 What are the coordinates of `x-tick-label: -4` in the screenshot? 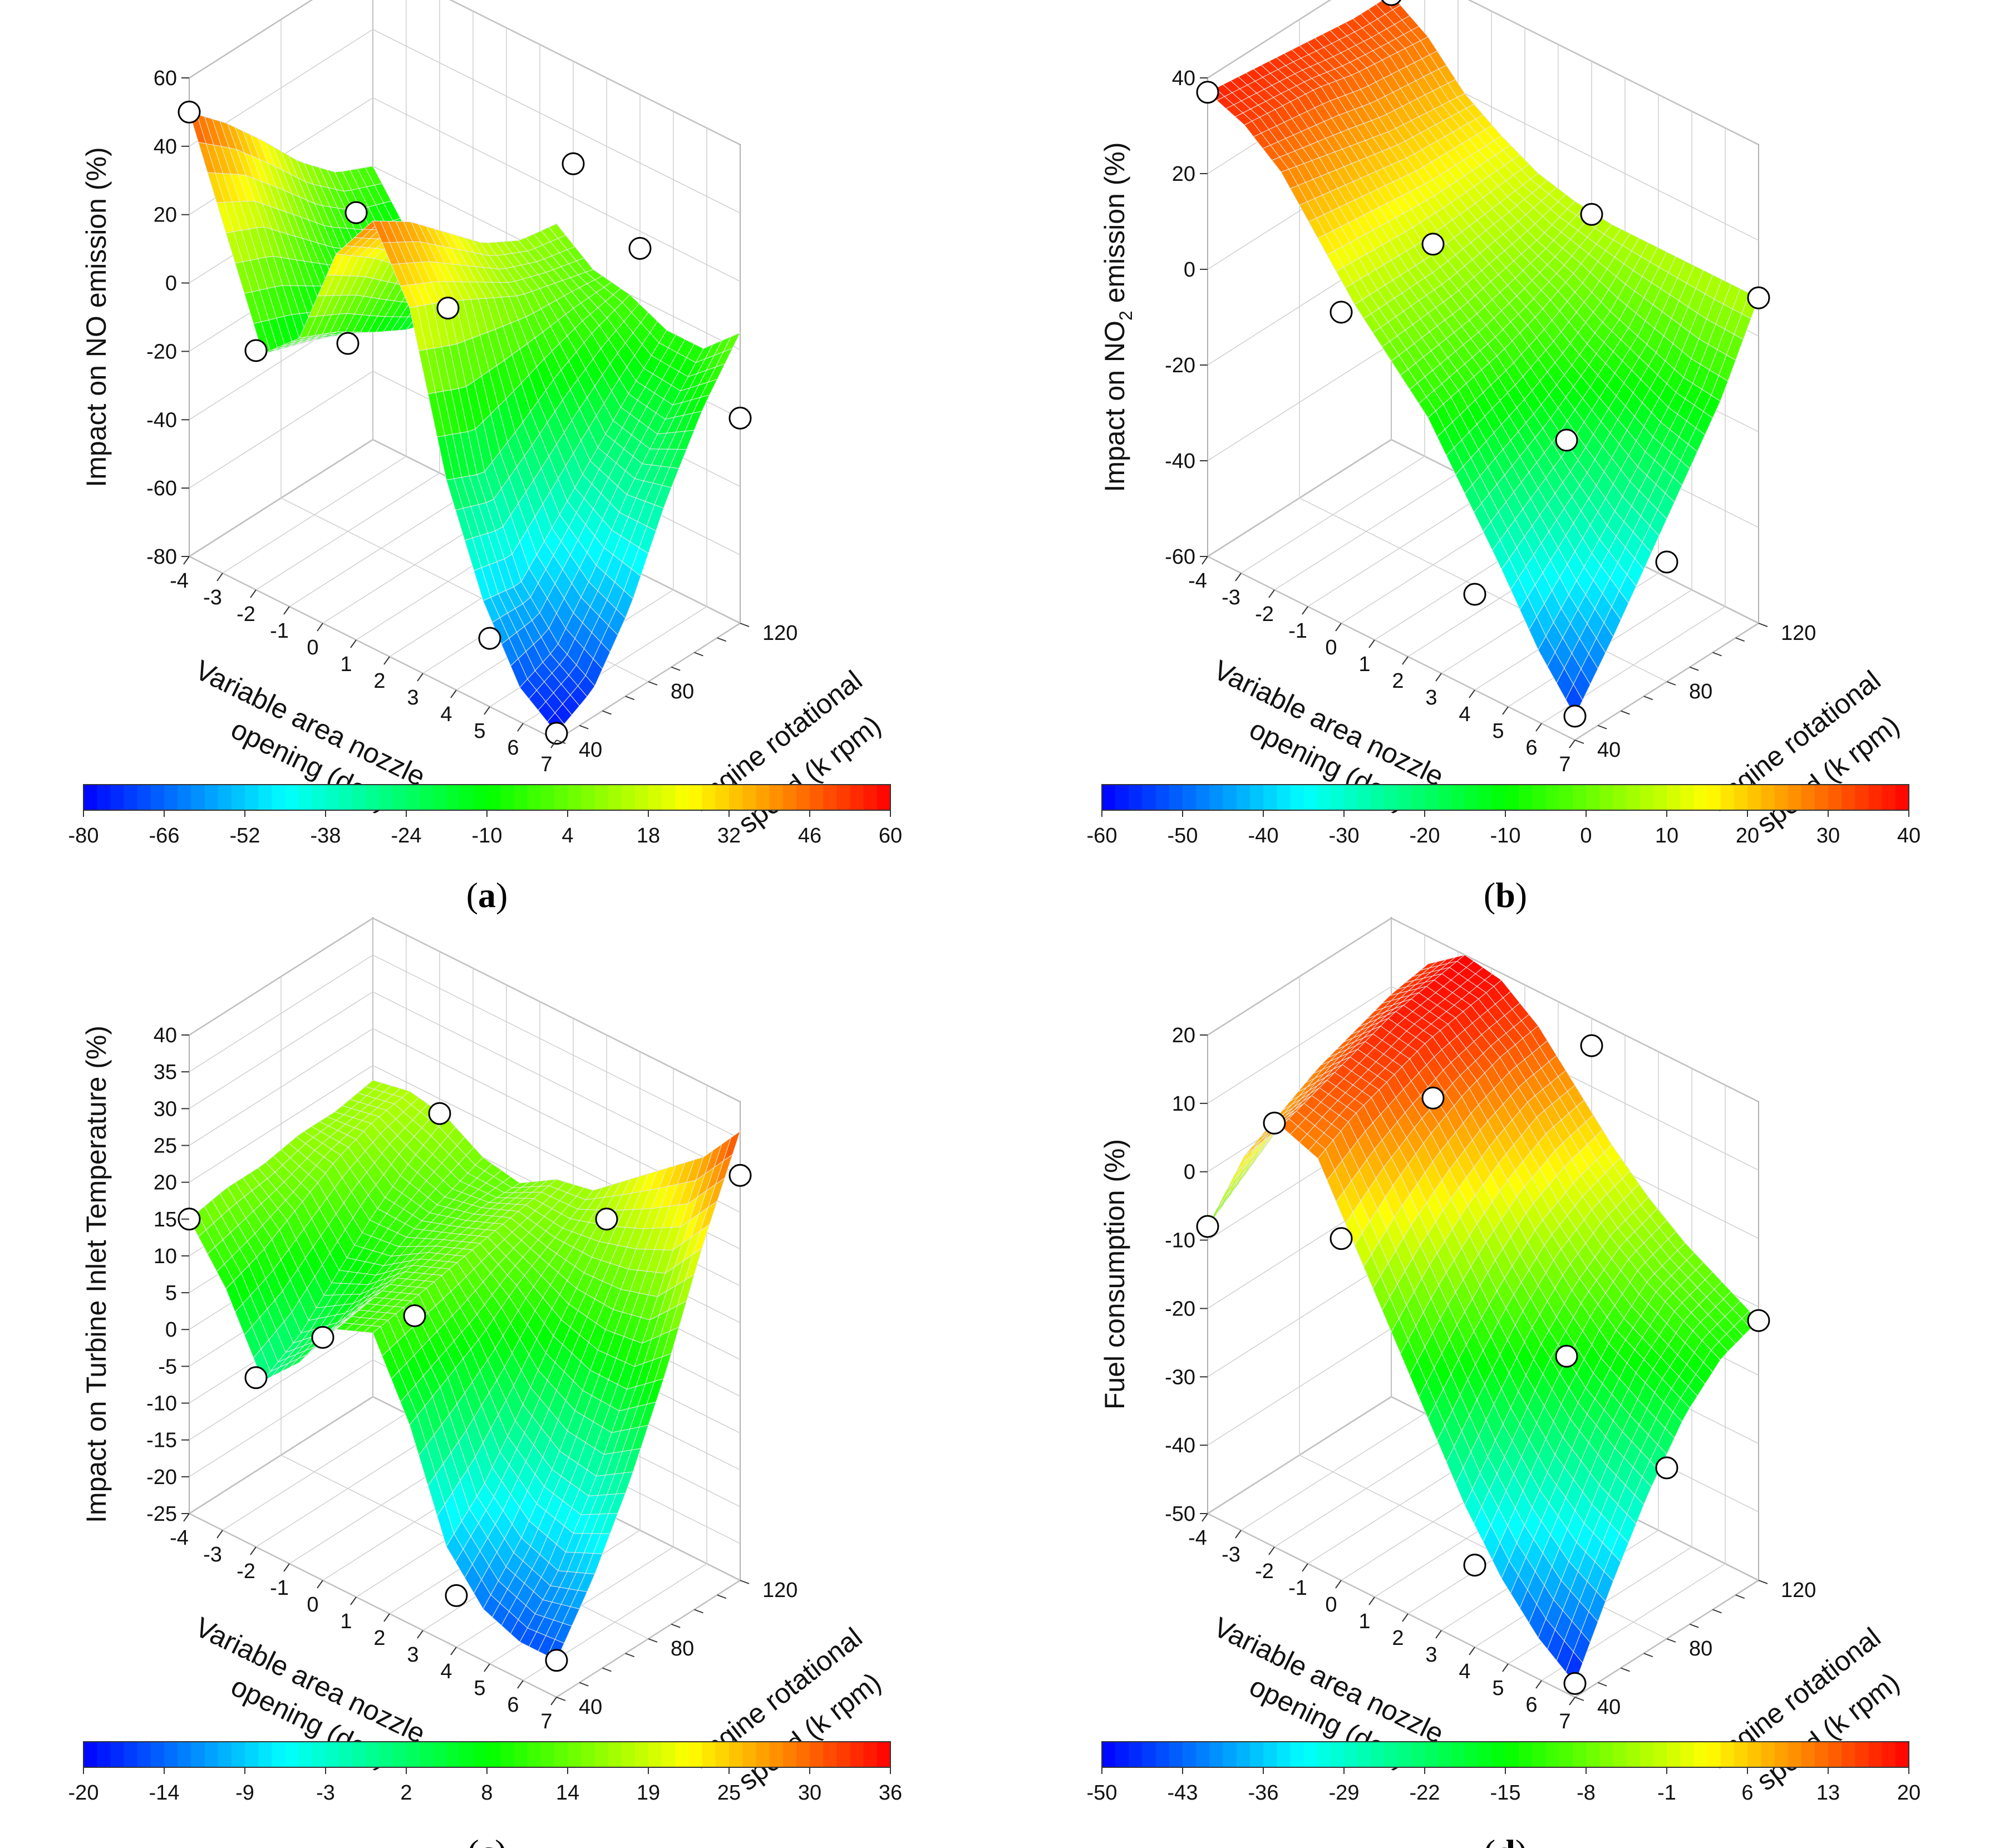 It's located at (1197, 581).